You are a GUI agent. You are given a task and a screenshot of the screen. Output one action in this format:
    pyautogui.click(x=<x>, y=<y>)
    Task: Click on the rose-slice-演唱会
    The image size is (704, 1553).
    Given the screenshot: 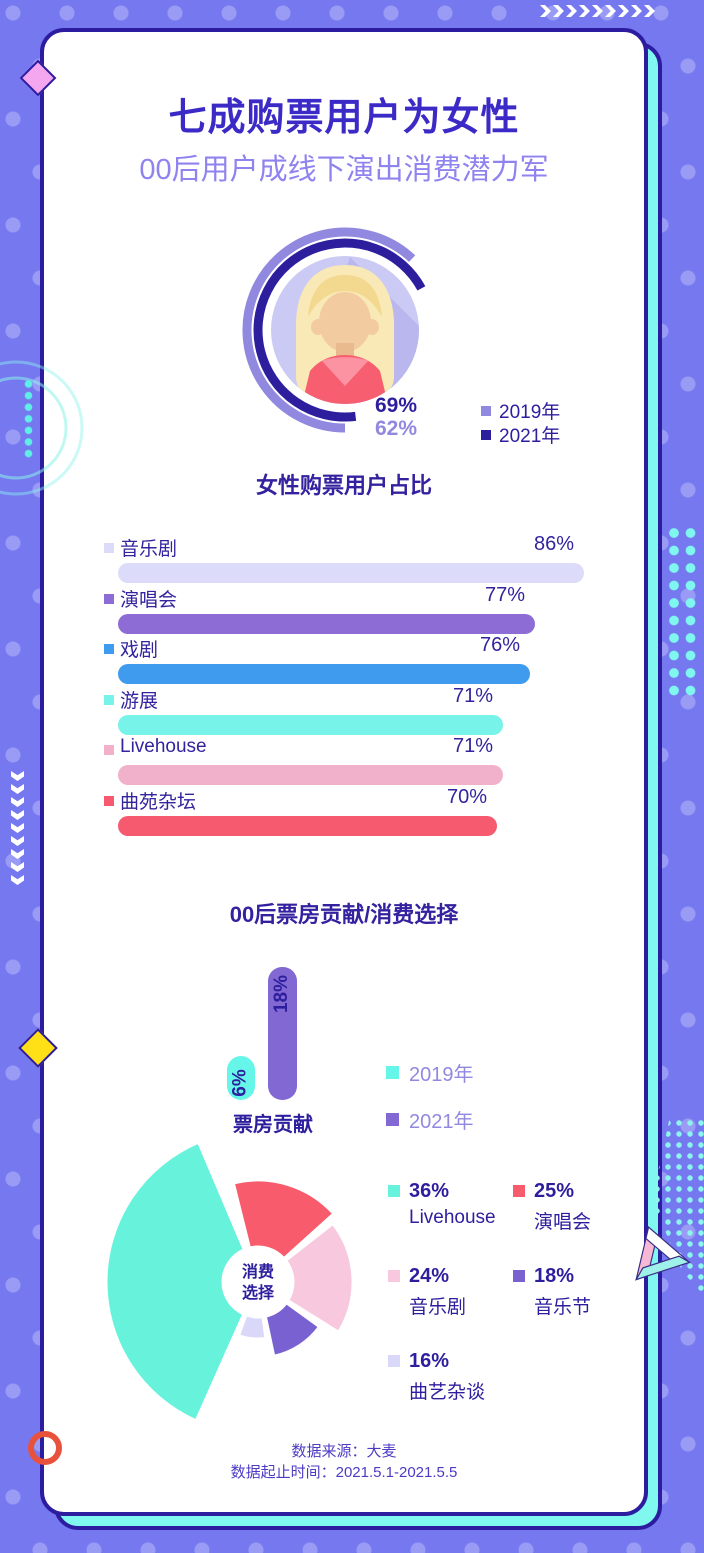 What is the action you would take?
    pyautogui.click(x=283, y=1219)
    